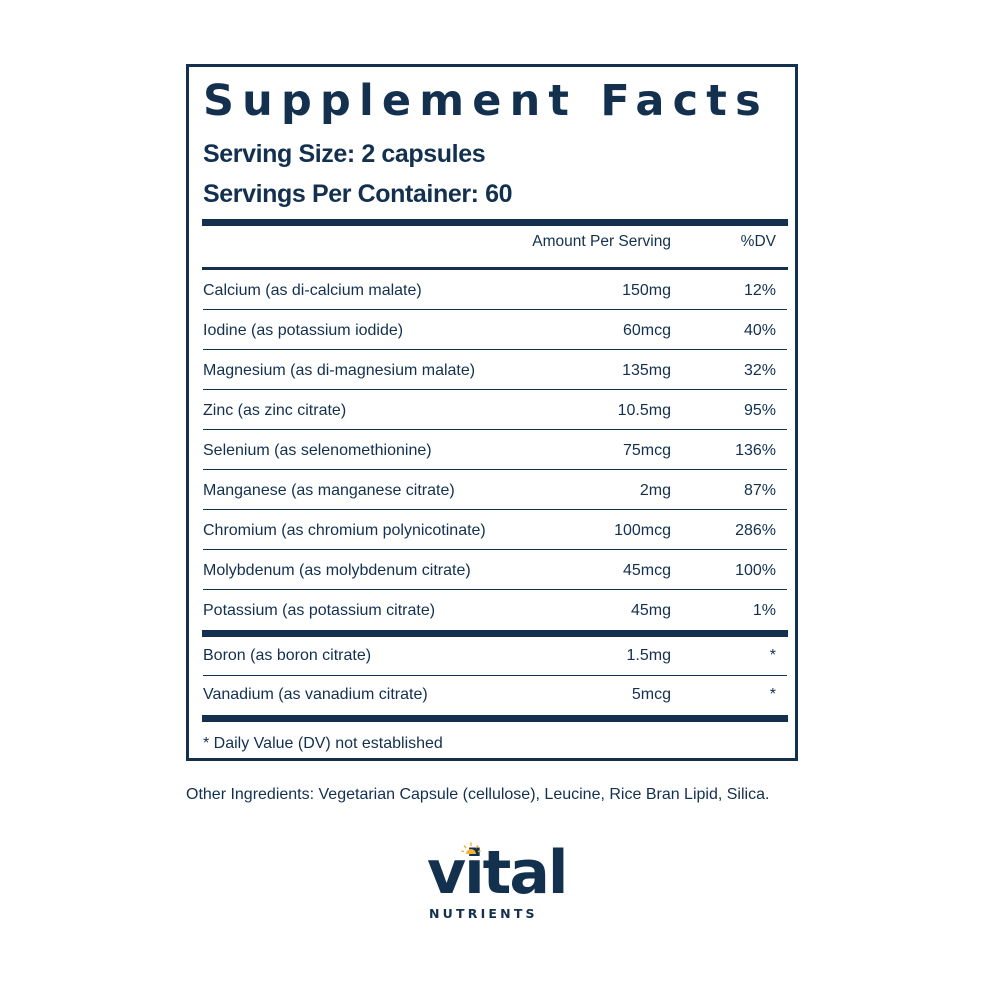  Describe the element at coordinates (287, 655) in the screenshot. I see `nutrient-name: Boron (as boron citrate)` at that location.